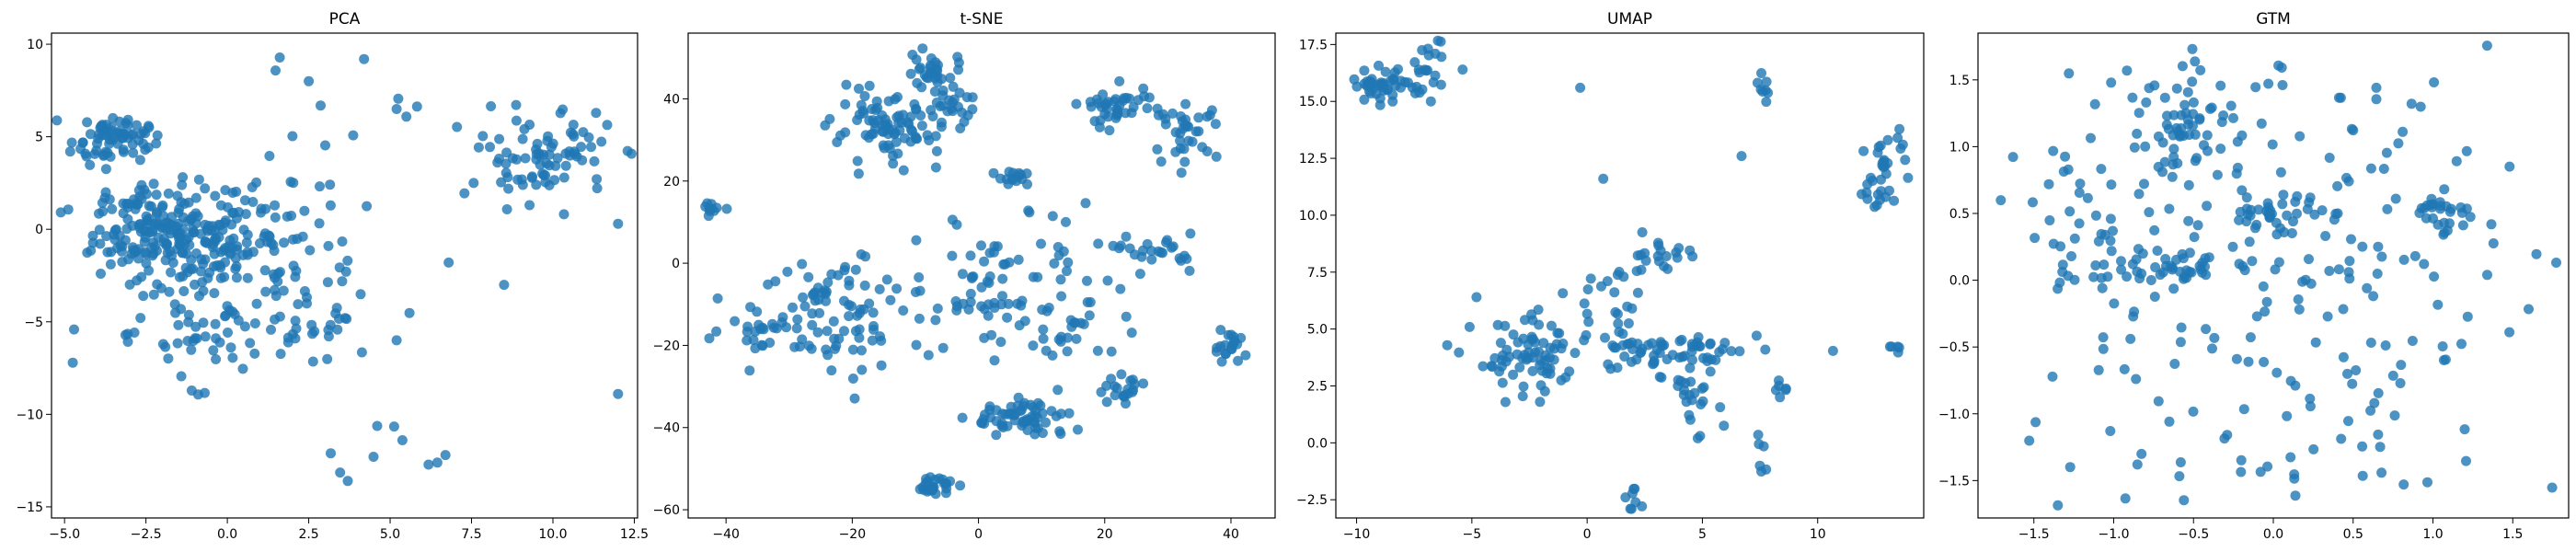 The image size is (2576, 552). Describe the element at coordinates (1357, 534) in the screenshot. I see `umap-xtick-label: −10` at that location.